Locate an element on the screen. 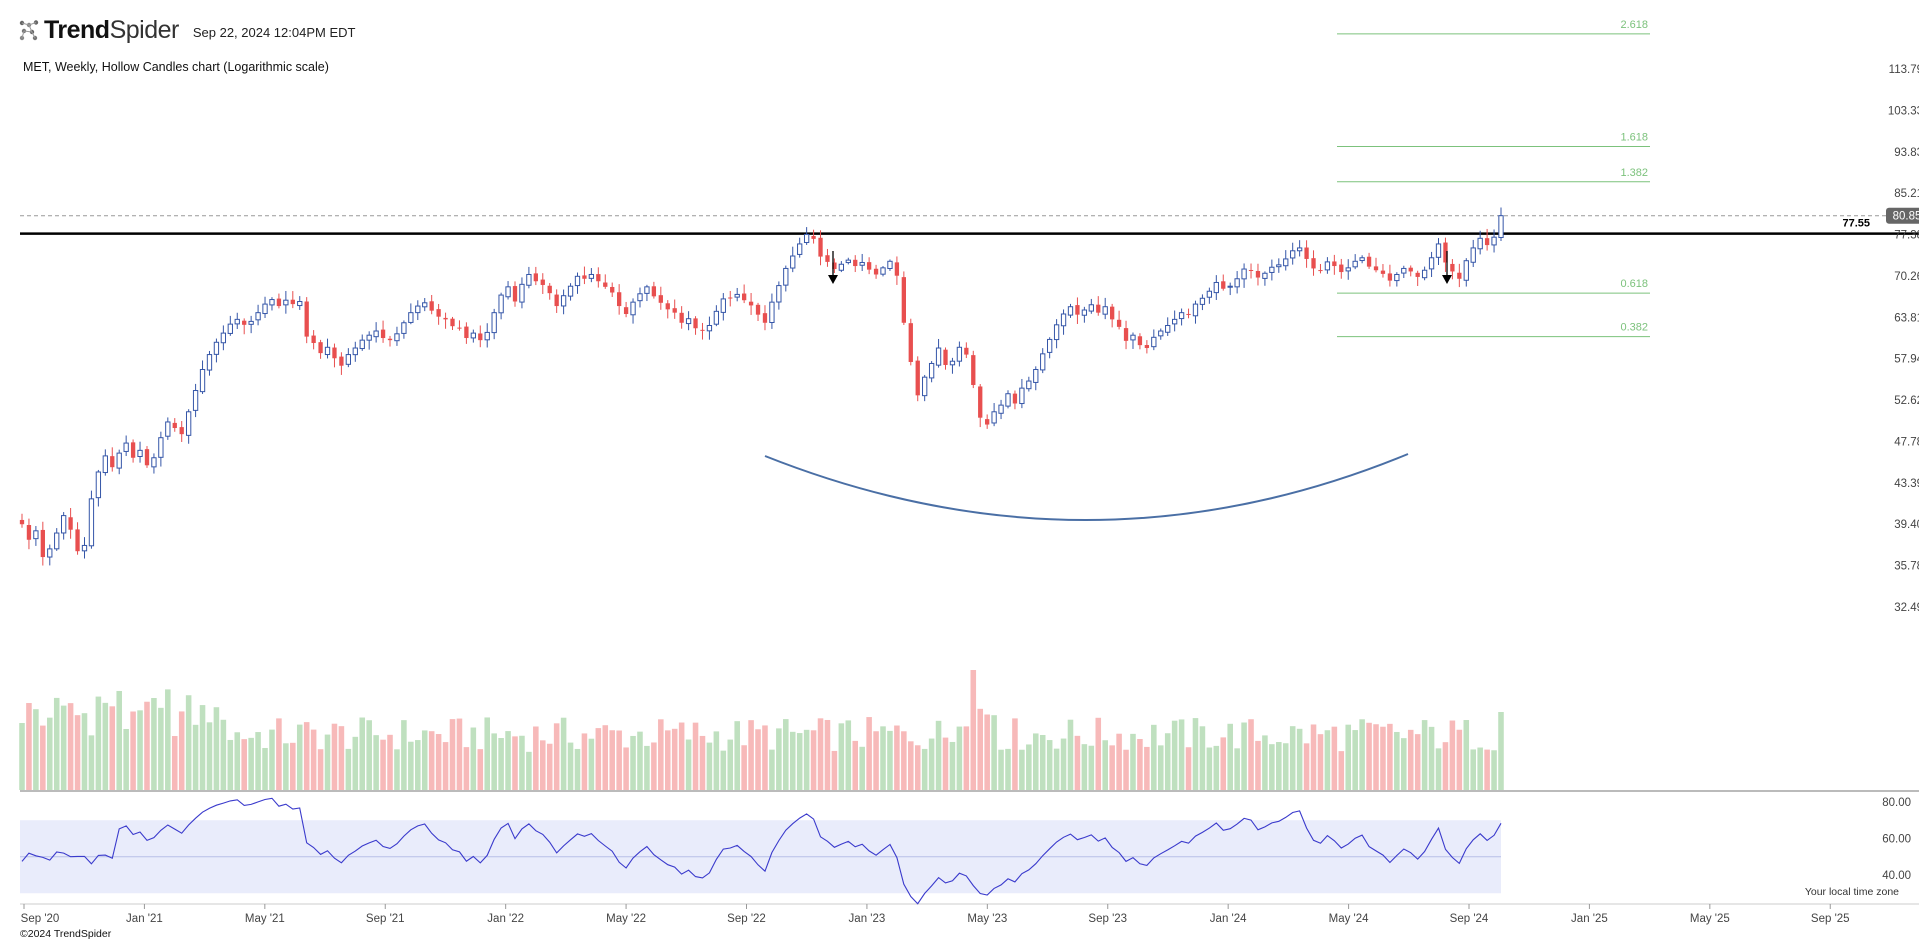 Image resolution: width=1919 pixels, height=940 pixels. price-tick-label: 35.78 is located at coordinates (1906, 567).